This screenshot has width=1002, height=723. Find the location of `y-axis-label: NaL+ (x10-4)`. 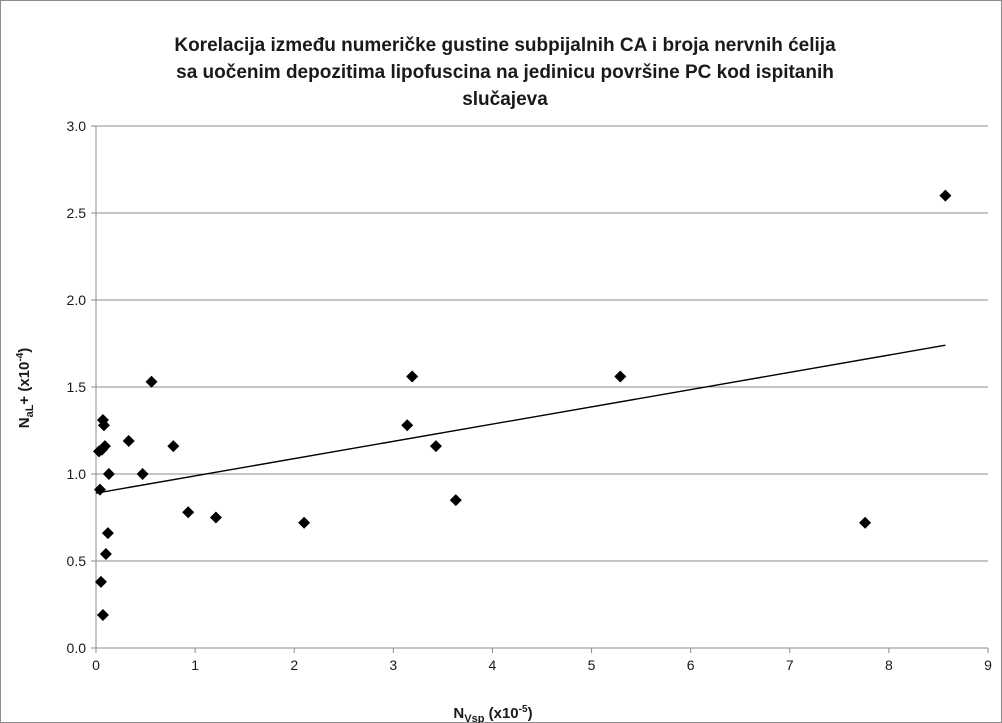

y-axis-label: NaL+ (x10-4) is located at coordinates (25, 388).